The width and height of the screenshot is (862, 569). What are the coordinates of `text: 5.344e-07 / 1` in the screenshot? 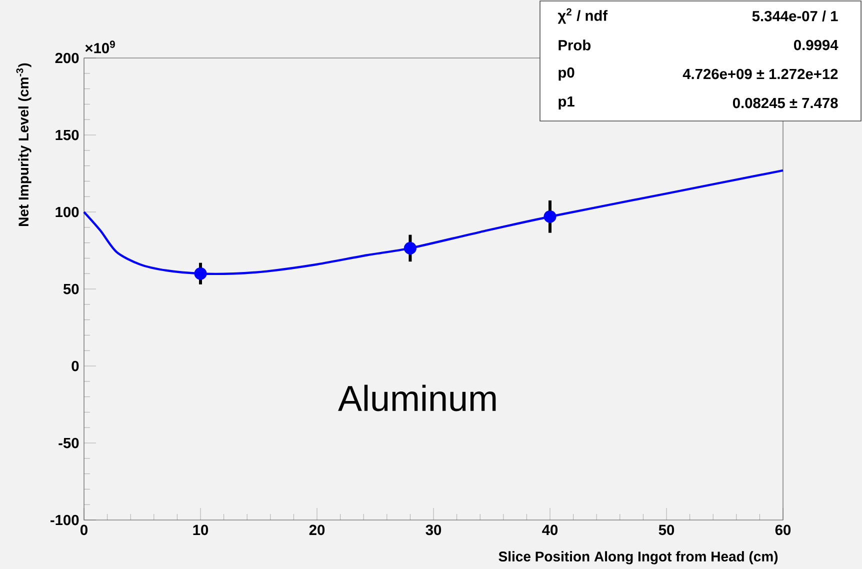 It's located at (795, 16).